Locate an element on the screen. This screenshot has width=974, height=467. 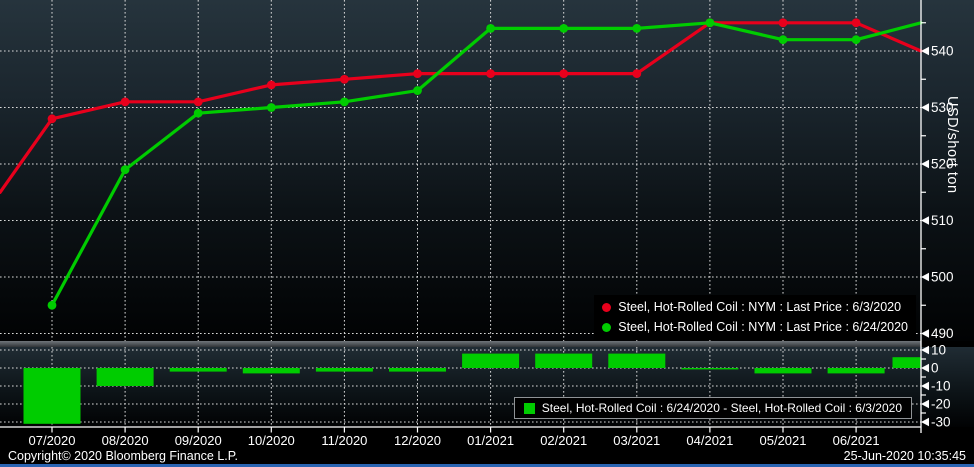
x-tick-label: 05/2021 is located at coordinates (783, 440).